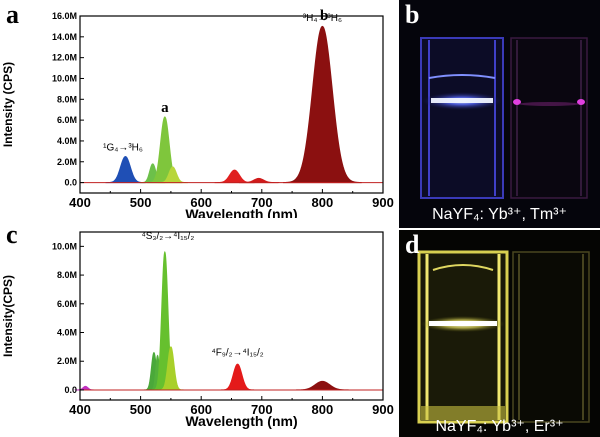 The height and width of the screenshot is (437, 600). Describe the element at coordinates (12, 234) in the screenshot. I see `panel-label-c: c` at that location.